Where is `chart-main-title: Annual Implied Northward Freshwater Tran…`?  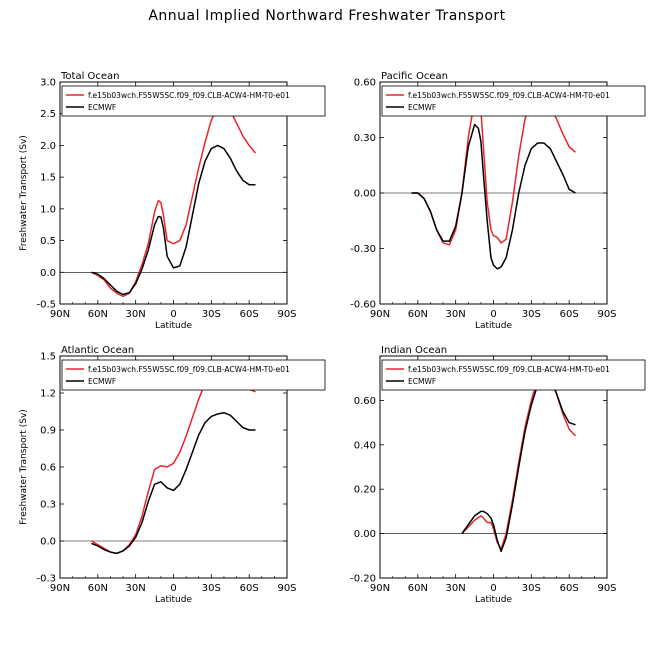 chart-main-title: Annual Implied Northward Freshwater Tran… is located at coordinates (327, 16).